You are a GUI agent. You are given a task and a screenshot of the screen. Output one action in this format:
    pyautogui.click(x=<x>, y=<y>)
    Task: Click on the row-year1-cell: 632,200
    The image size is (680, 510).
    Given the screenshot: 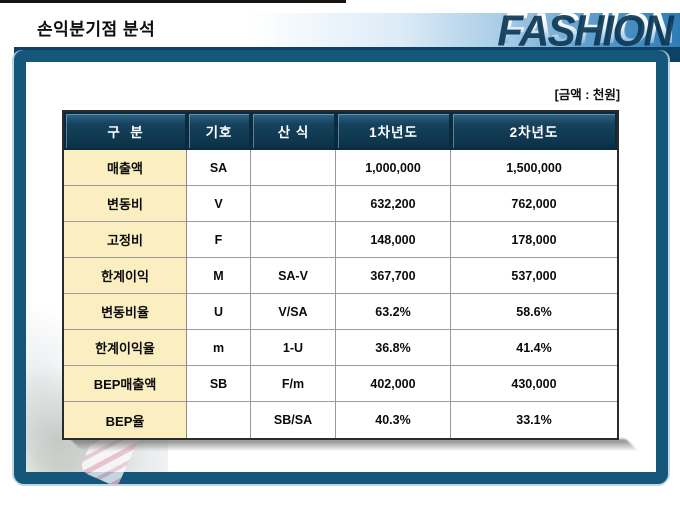 What is the action you would take?
    pyautogui.click(x=393, y=204)
    